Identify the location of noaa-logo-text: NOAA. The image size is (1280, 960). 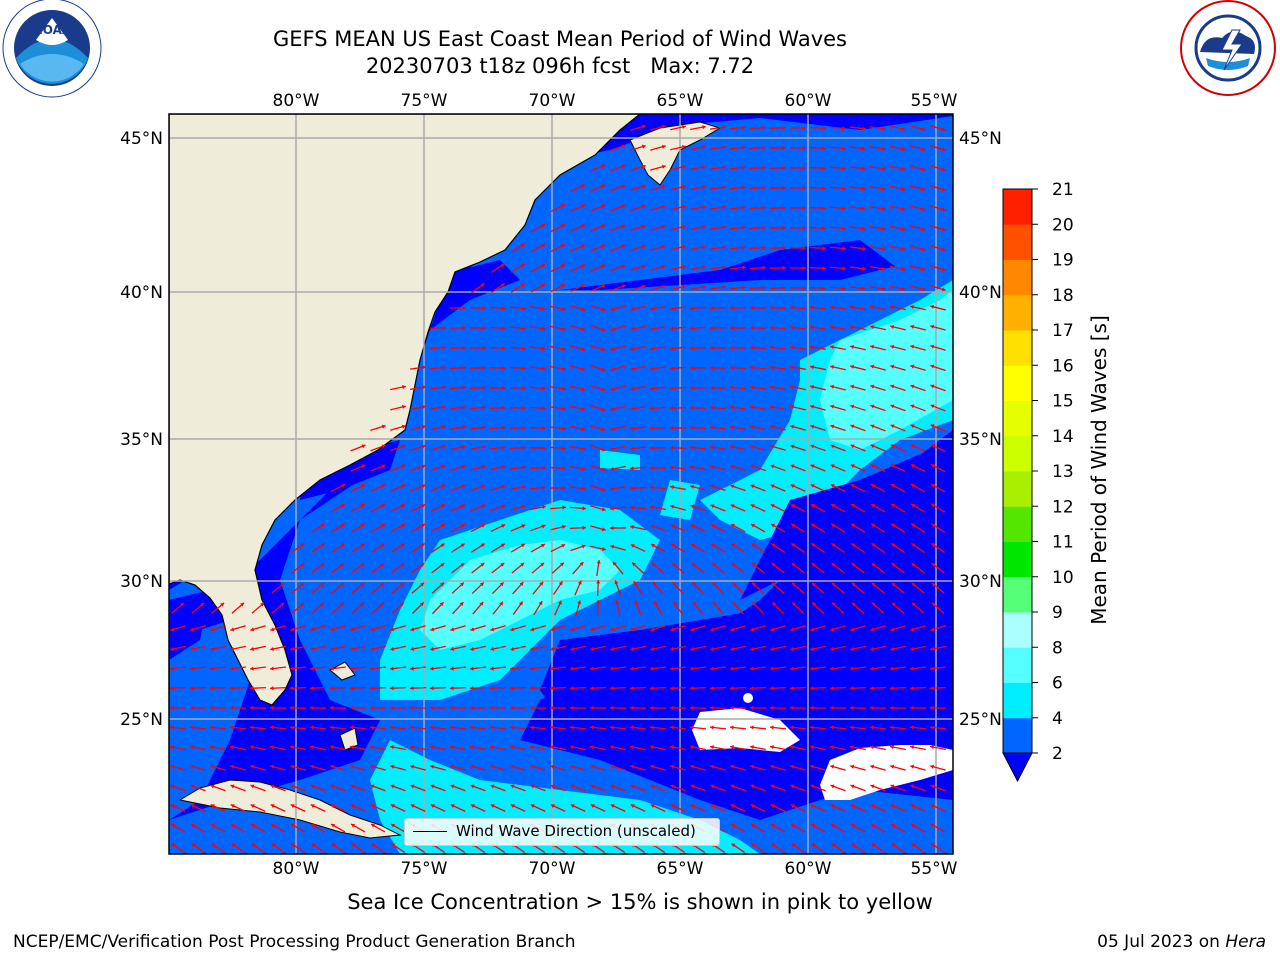
(52, 30).